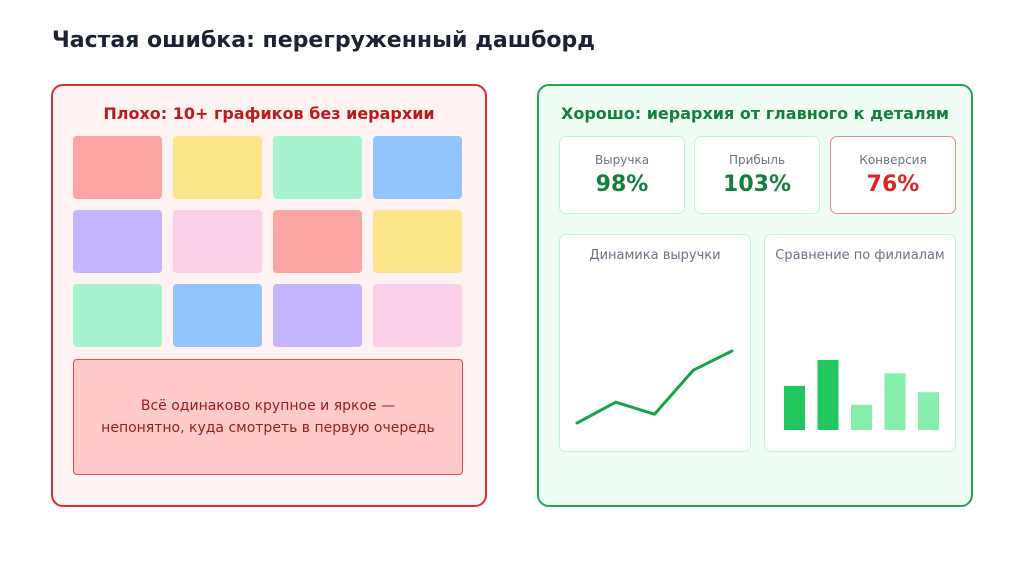 This screenshot has height=563, width=1024. What do you see at coordinates (757, 160) in the screenshot?
I see `kpi-label: Прибыль` at bounding box center [757, 160].